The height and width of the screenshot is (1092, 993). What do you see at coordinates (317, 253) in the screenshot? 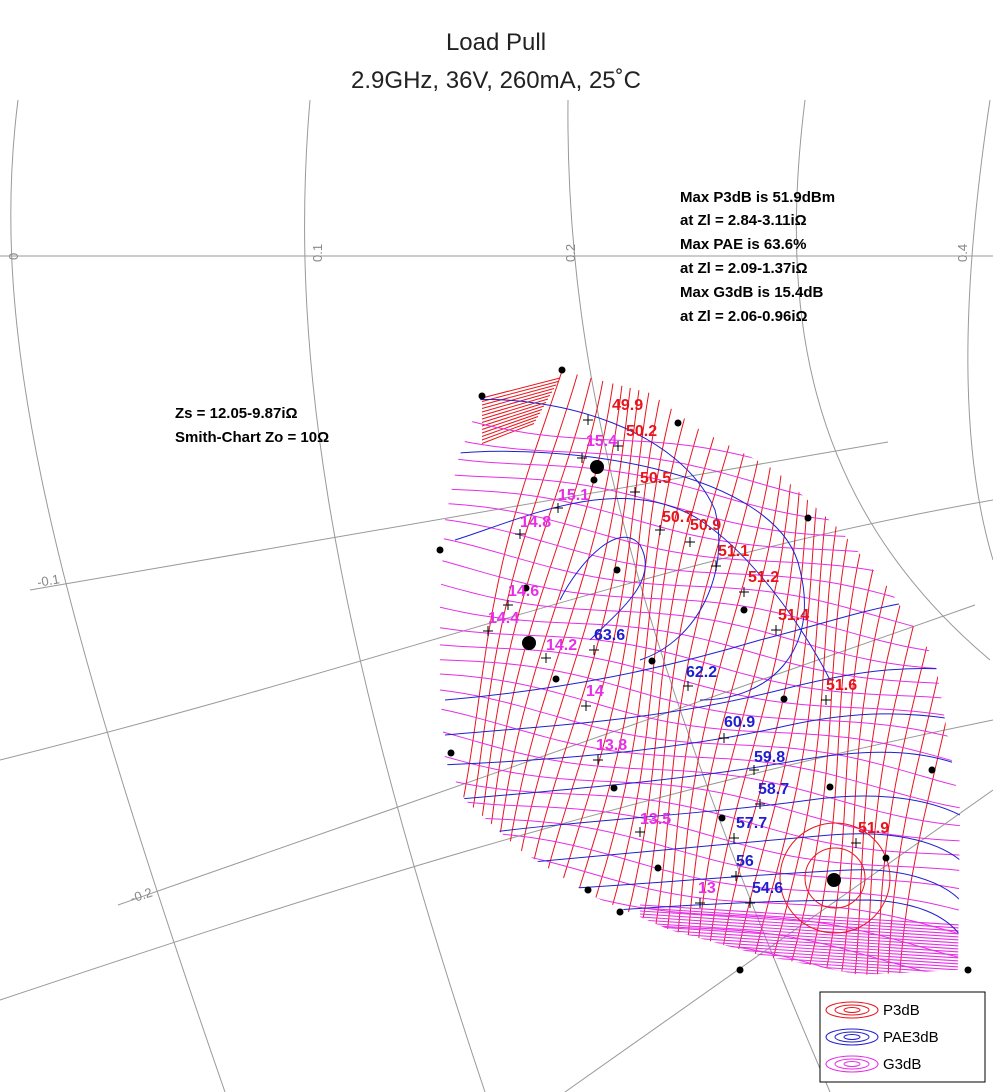
I see `grid-label: 0.1` at bounding box center [317, 253].